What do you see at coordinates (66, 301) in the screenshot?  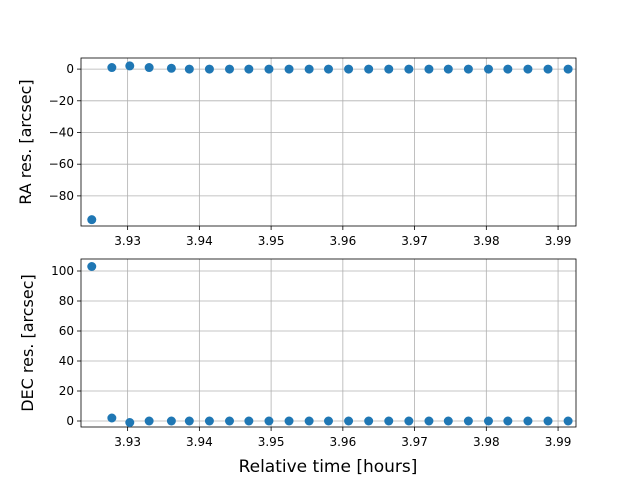 I see `dec-y-tick-label: 80` at bounding box center [66, 301].